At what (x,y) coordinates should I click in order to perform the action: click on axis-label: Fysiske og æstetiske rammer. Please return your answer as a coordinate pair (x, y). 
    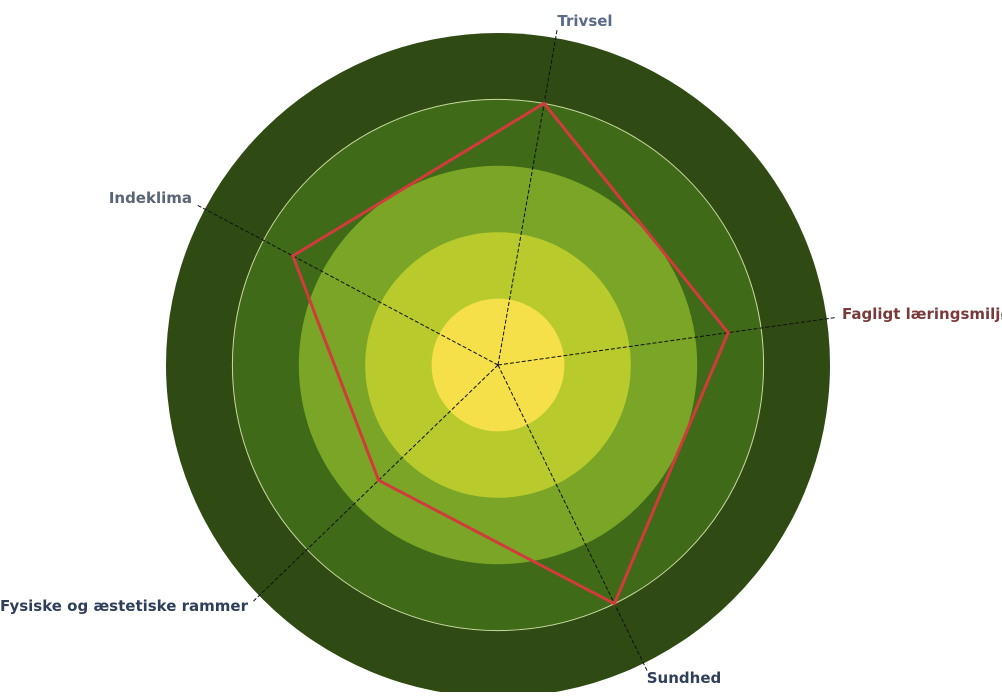
    Looking at the image, I should click on (124, 606).